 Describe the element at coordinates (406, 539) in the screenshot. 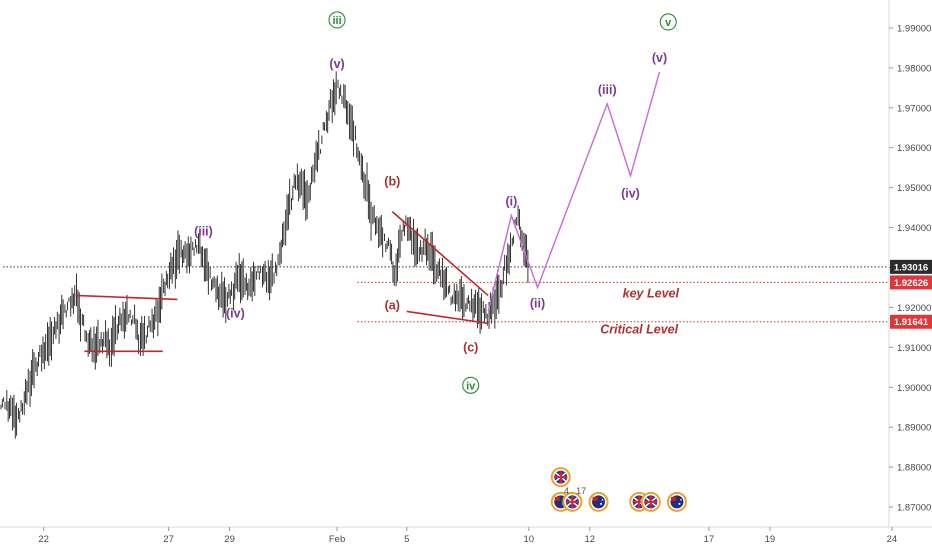

I see `x-tick-label: 5` at that location.